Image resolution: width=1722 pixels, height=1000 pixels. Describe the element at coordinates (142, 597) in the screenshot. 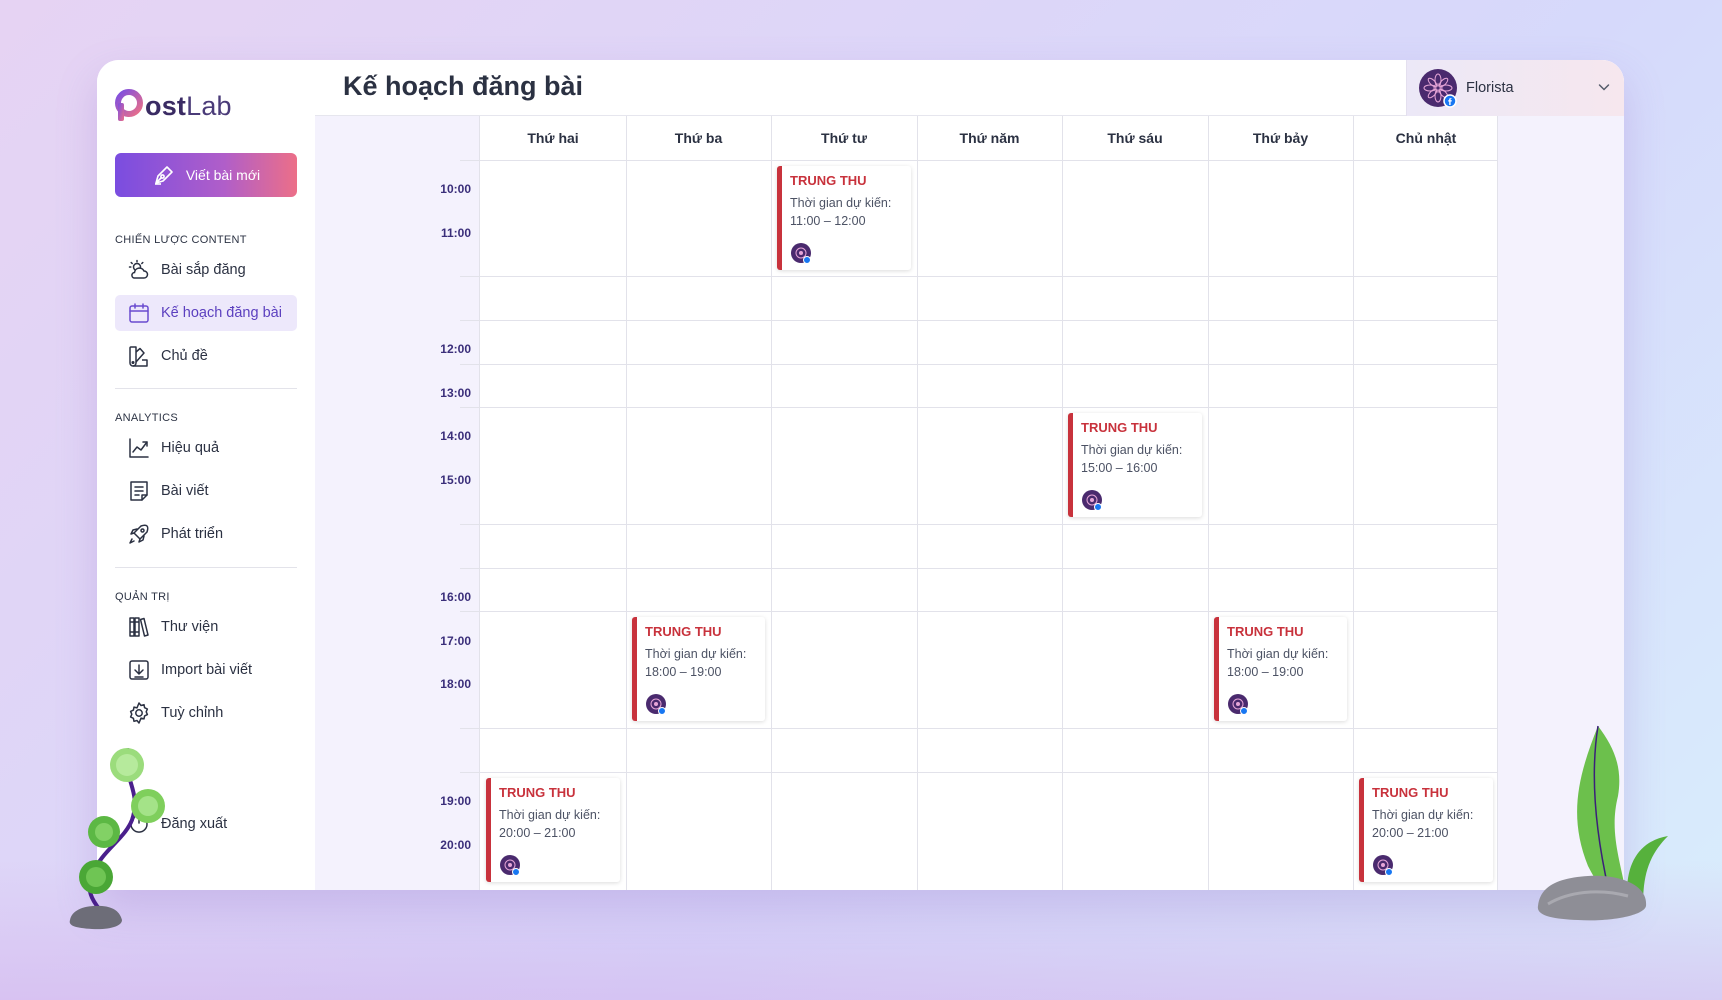

I see `section-title-admin: QUẢN TRỊ` at that location.